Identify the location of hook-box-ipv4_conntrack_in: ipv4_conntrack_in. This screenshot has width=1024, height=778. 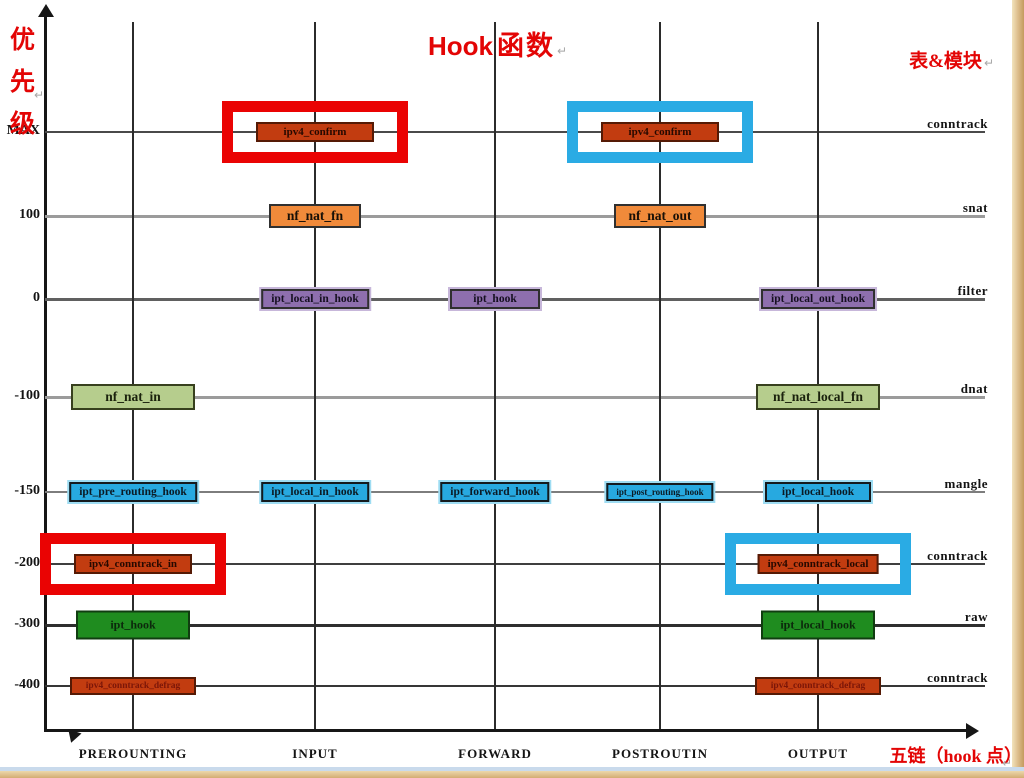
(133, 564).